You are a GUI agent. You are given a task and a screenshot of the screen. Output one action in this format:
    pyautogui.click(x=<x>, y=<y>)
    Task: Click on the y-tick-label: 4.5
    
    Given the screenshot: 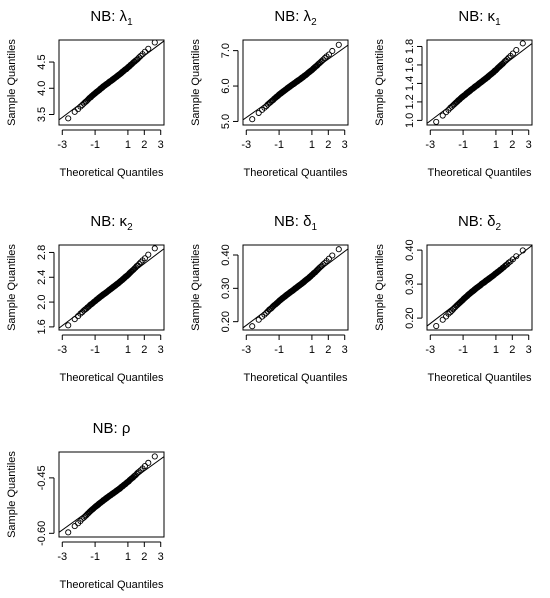 What is the action you would take?
    pyautogui.click(x=42, y=61)
    